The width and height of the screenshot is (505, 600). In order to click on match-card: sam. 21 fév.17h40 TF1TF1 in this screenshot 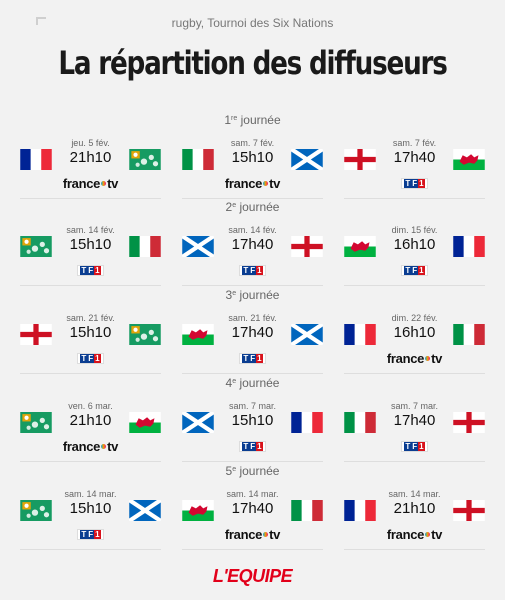, I will do `click(252, 341)`.